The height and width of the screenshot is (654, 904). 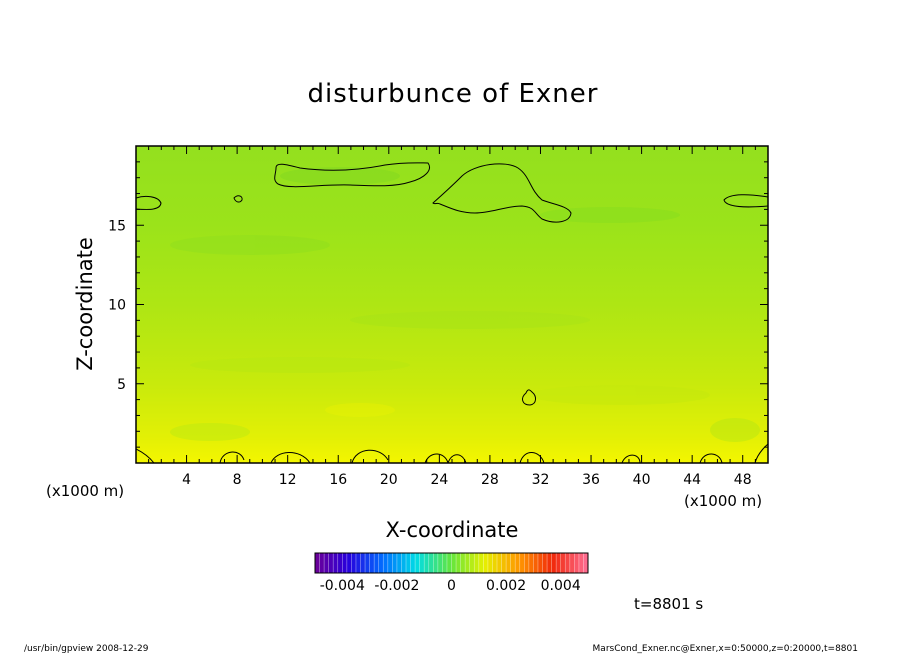 I want to click on contour-center-blob, so click(x=529, y=397).